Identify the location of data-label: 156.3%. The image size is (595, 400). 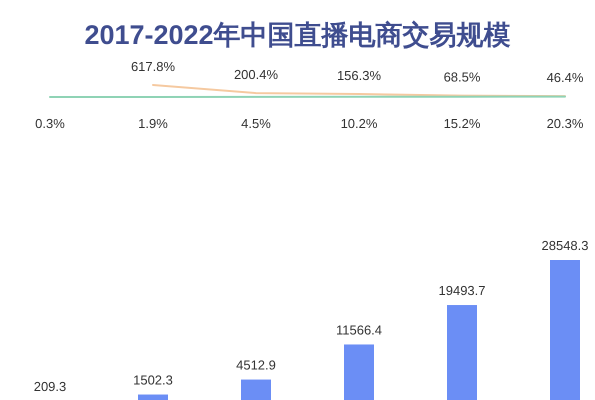
(359, 75).